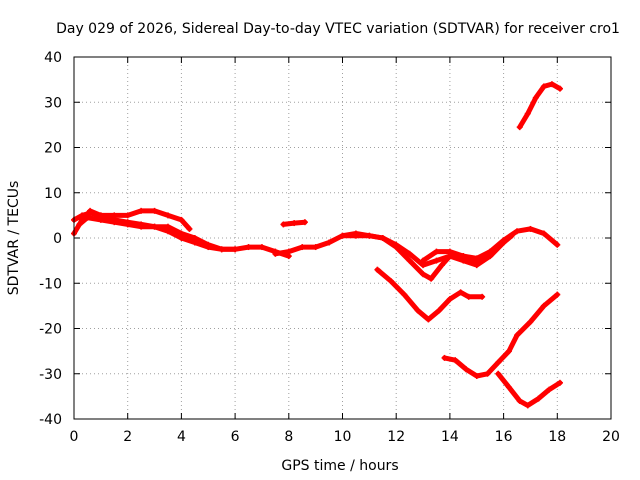  I want to click on x-tick-label: 14, so click(450, 437).